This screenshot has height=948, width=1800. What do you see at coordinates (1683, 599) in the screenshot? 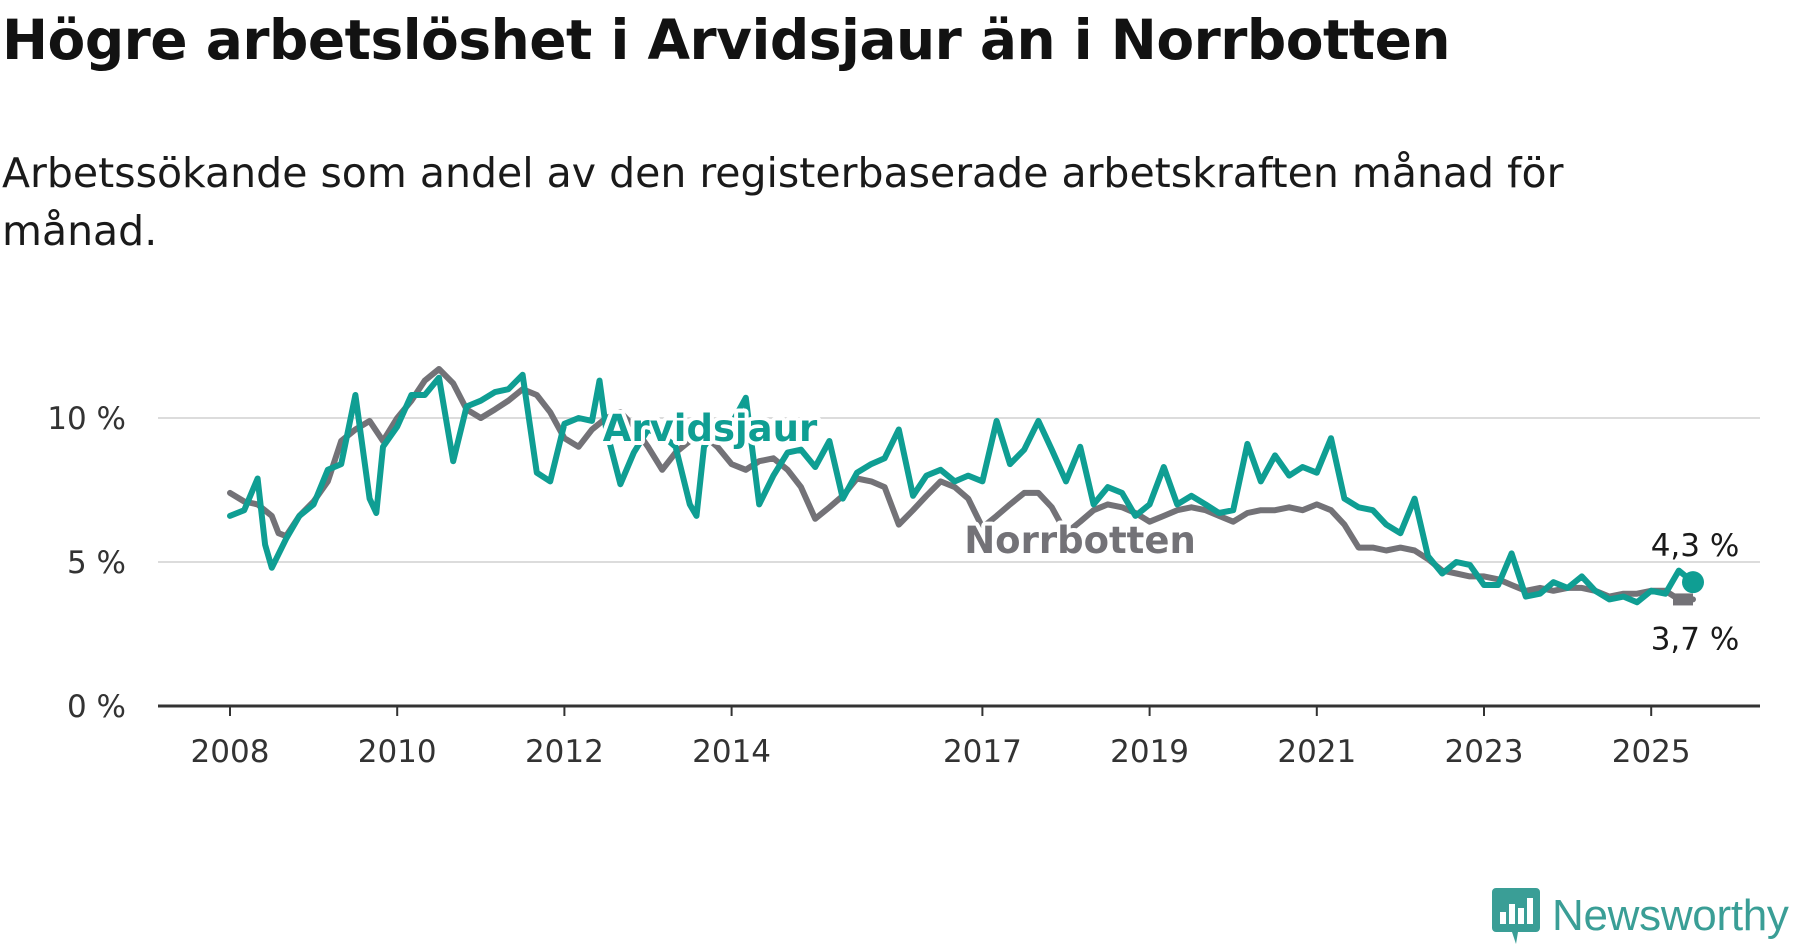
I see `series-endpoint-norrbotten` at bounding box center [1683, 599].